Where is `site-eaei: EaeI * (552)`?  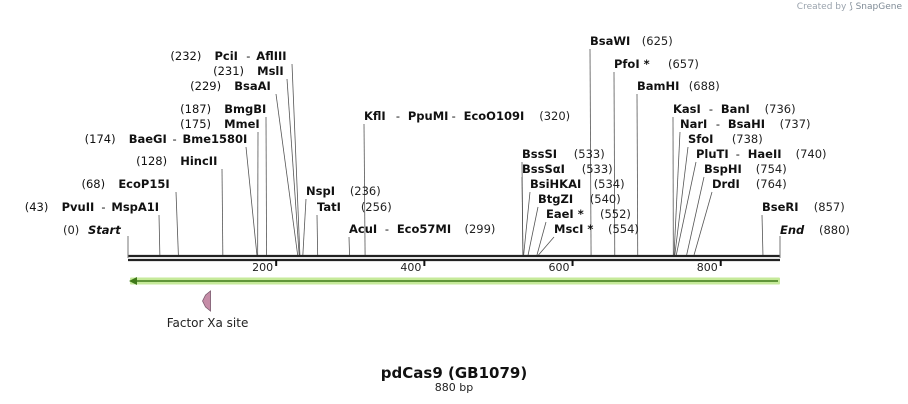 site-eaei: EaeI * (552) is located at coordinates (588, 214).